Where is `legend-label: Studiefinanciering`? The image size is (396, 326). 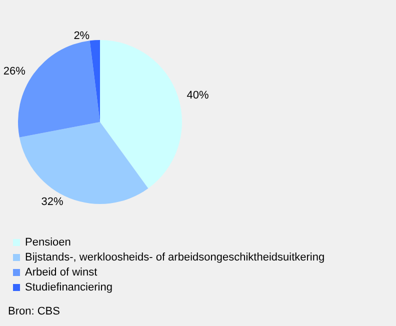 legend-label: Studiefinanciering is located at coordinates (68, 288).